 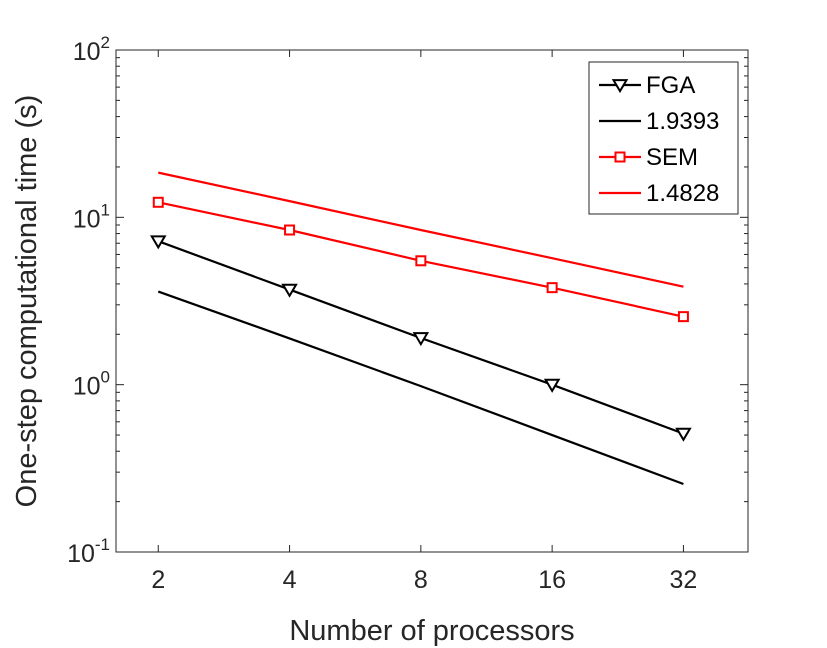 I want to click on legend-entry: FGA, so click(x=647, y=85).